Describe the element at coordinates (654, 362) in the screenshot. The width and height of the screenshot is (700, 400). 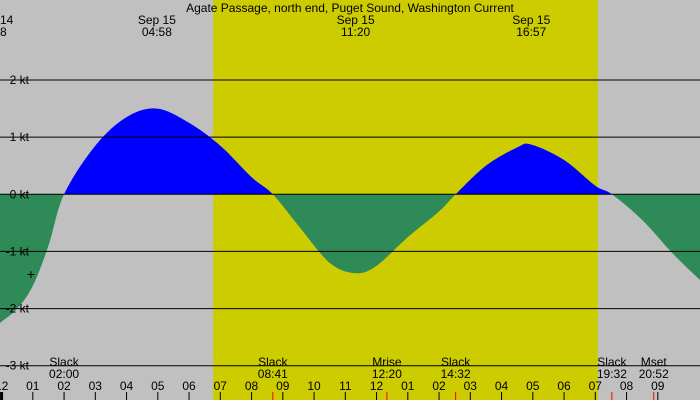
I see `event-name-5: Mset` at that location.